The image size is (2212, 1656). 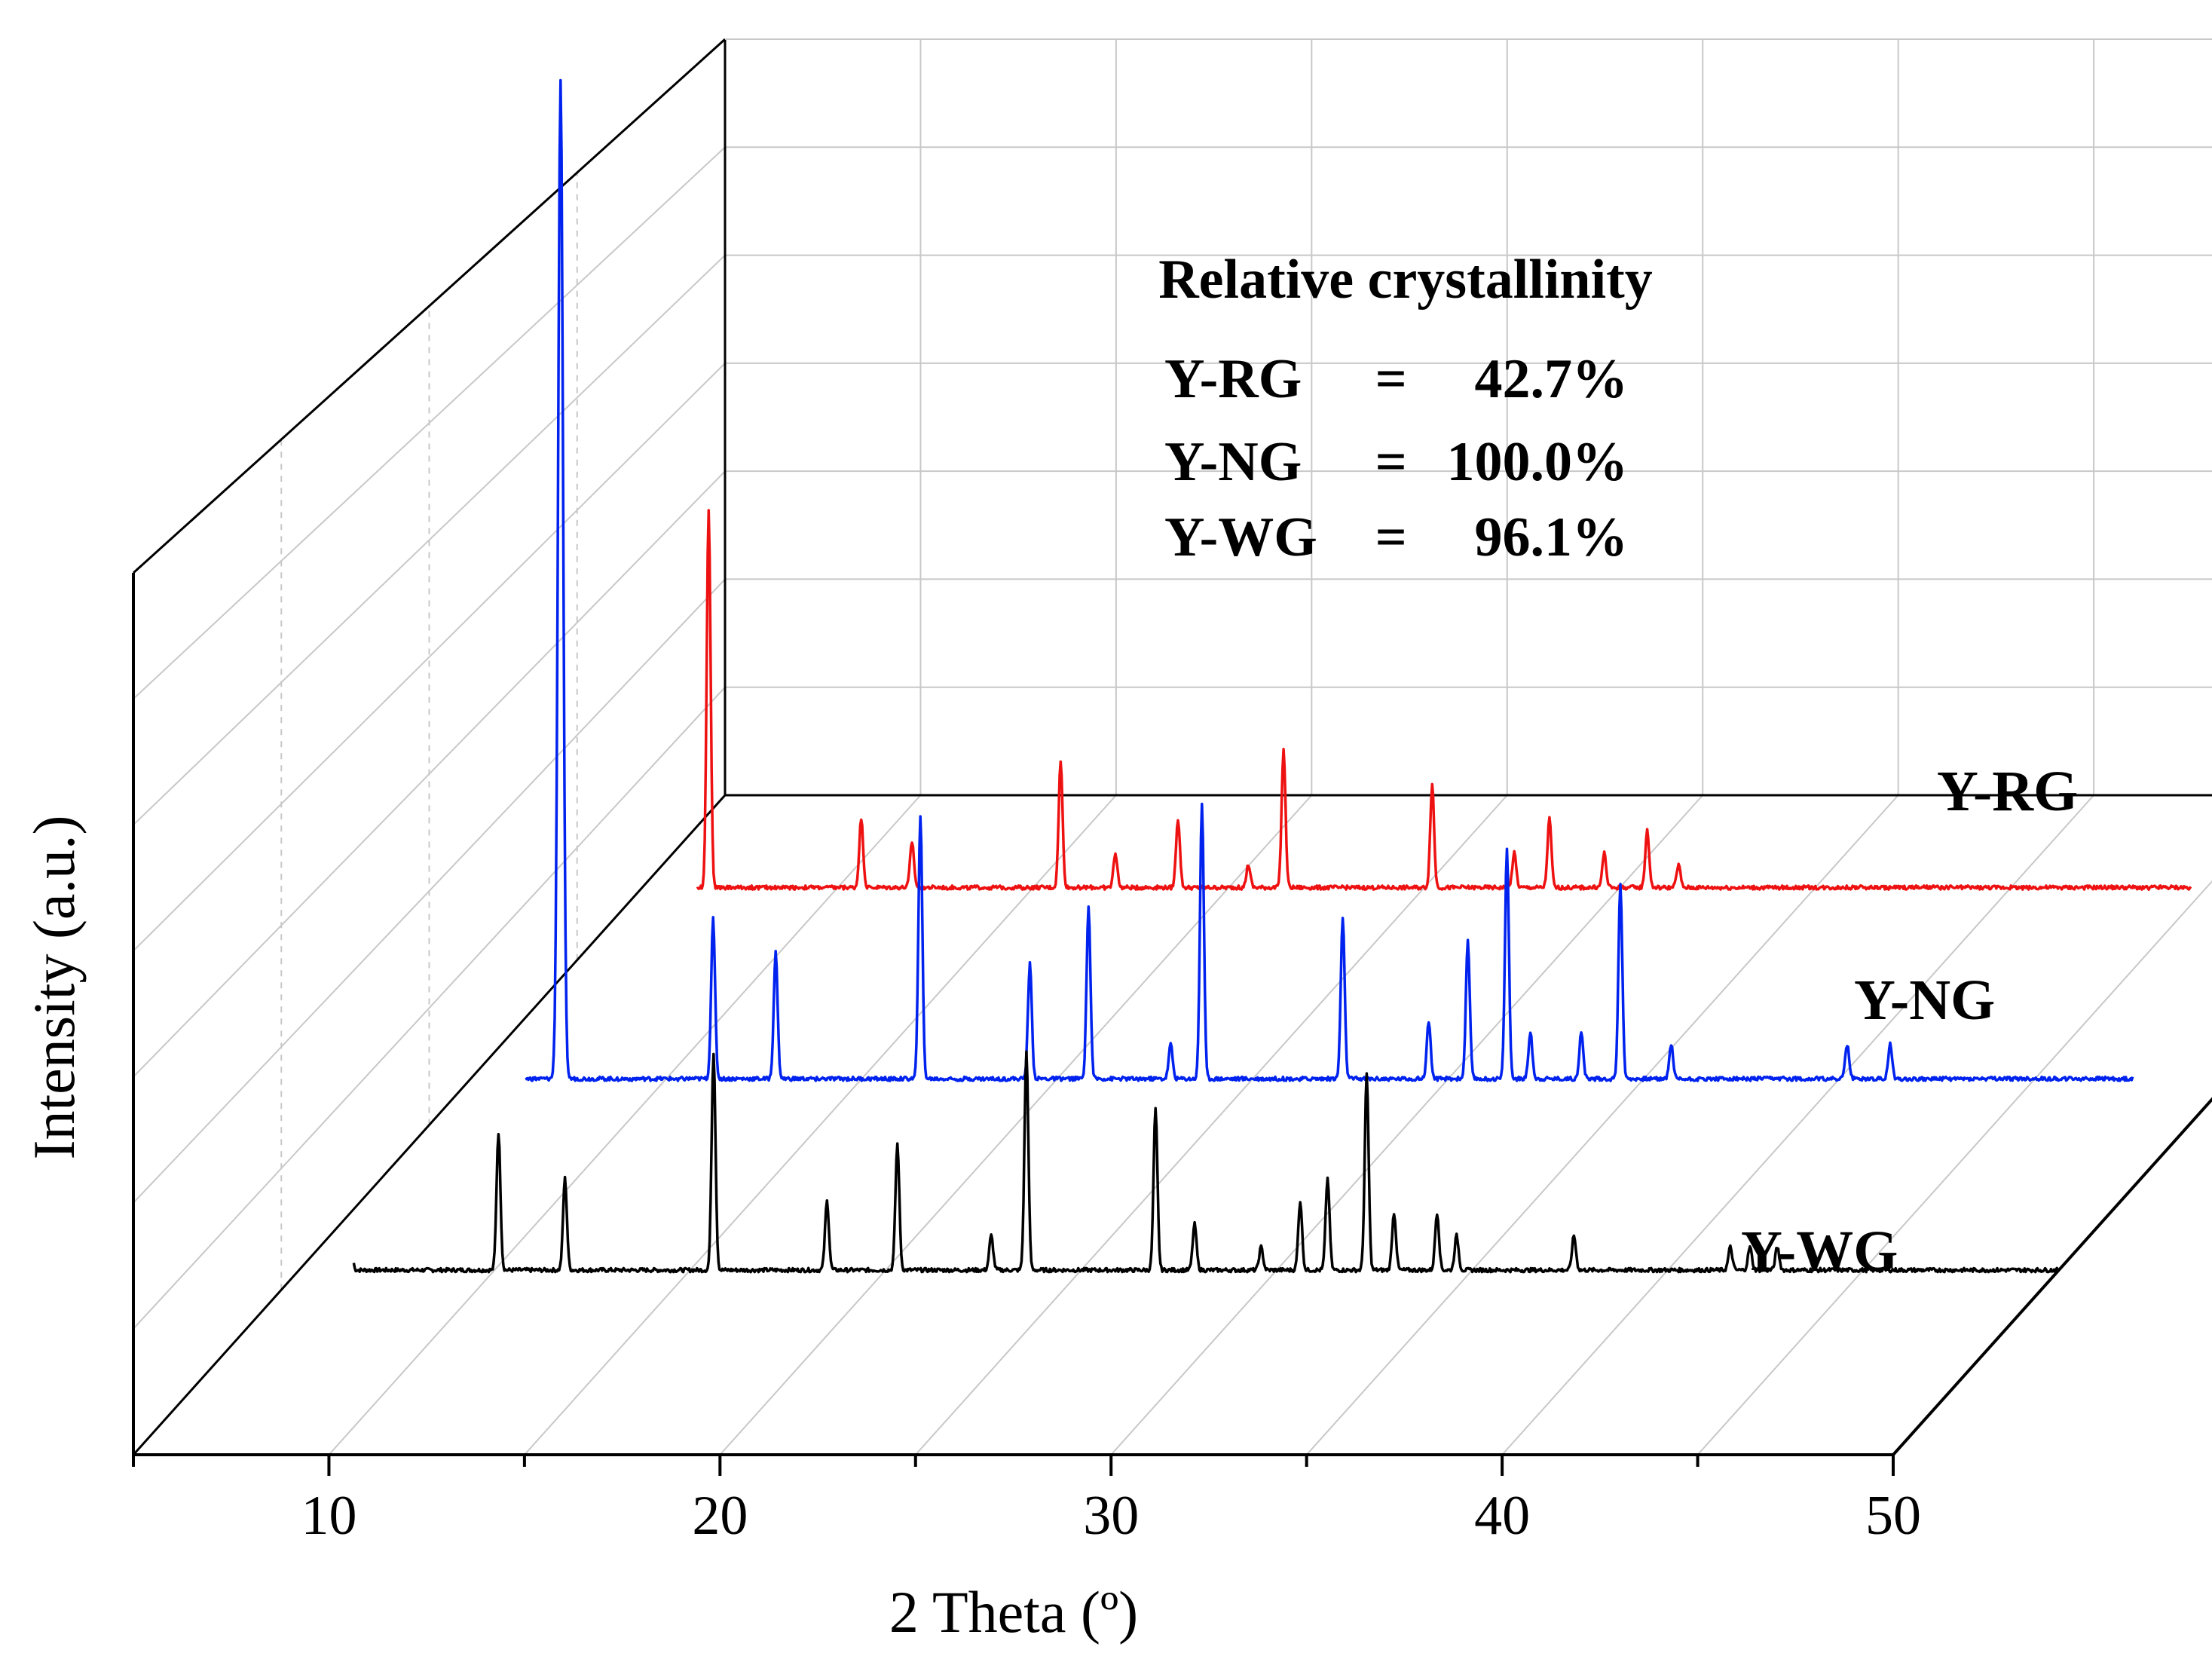 What do you see at coordinates (429, 306) in the screenshot?
I see `wall-top-edge` at bounding box center [429, 306].